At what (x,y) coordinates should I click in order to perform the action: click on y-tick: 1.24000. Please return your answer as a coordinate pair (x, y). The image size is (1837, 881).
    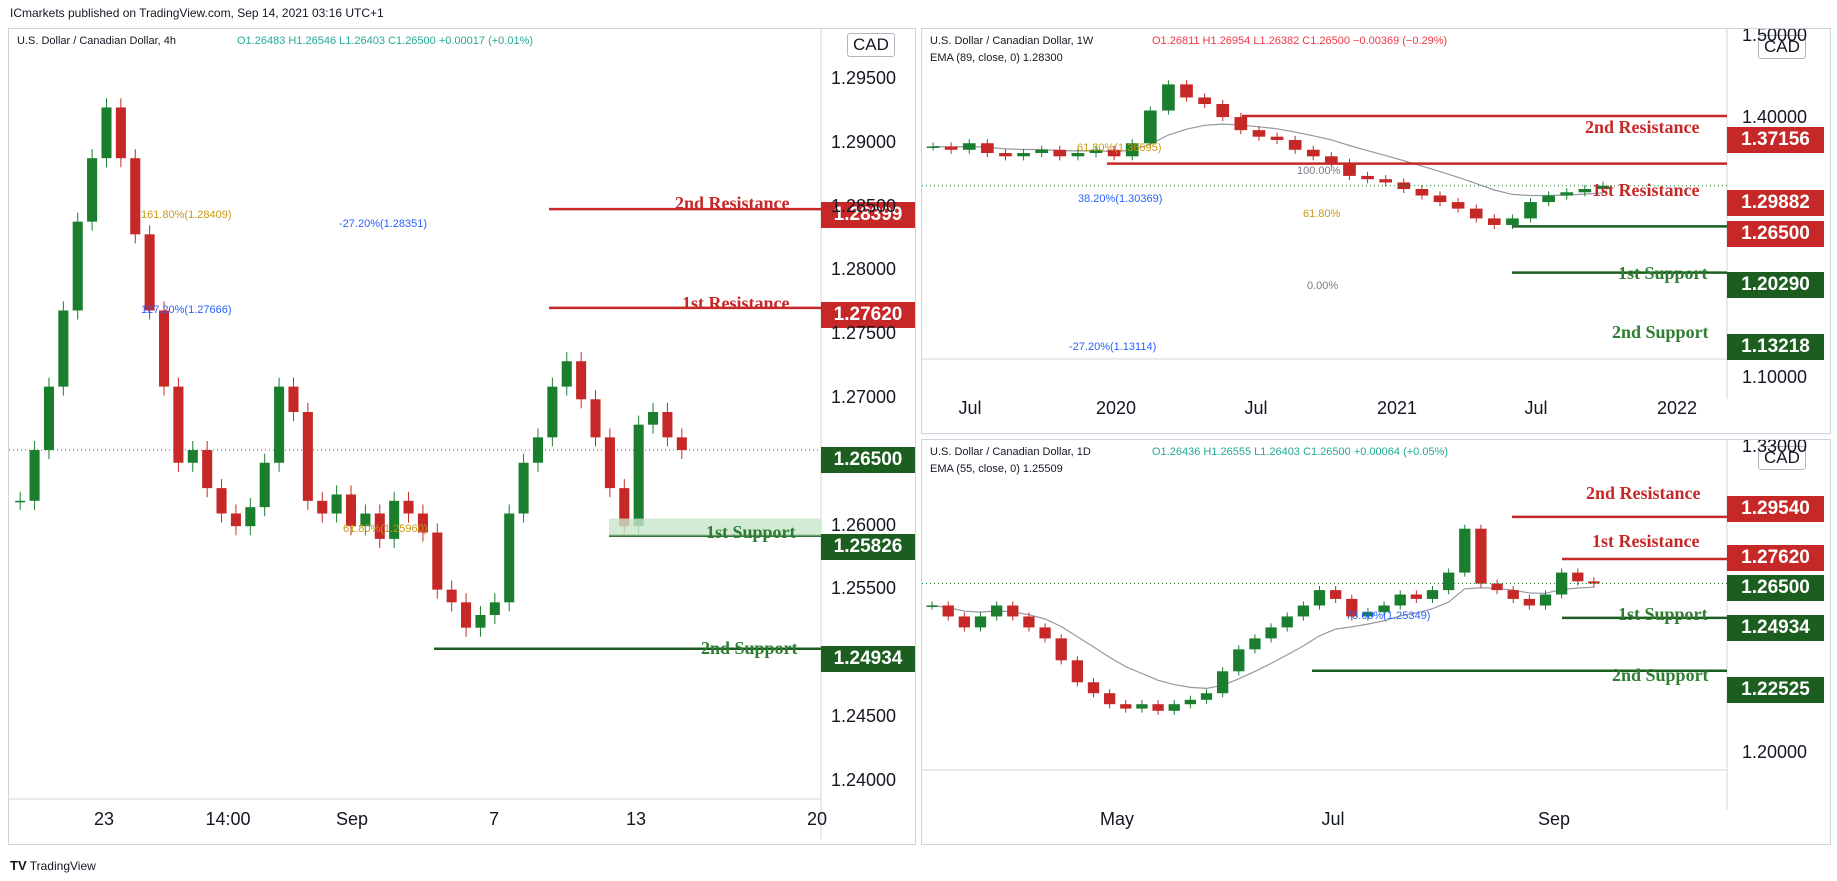
    Looking at the image, I should click on (864, 780).